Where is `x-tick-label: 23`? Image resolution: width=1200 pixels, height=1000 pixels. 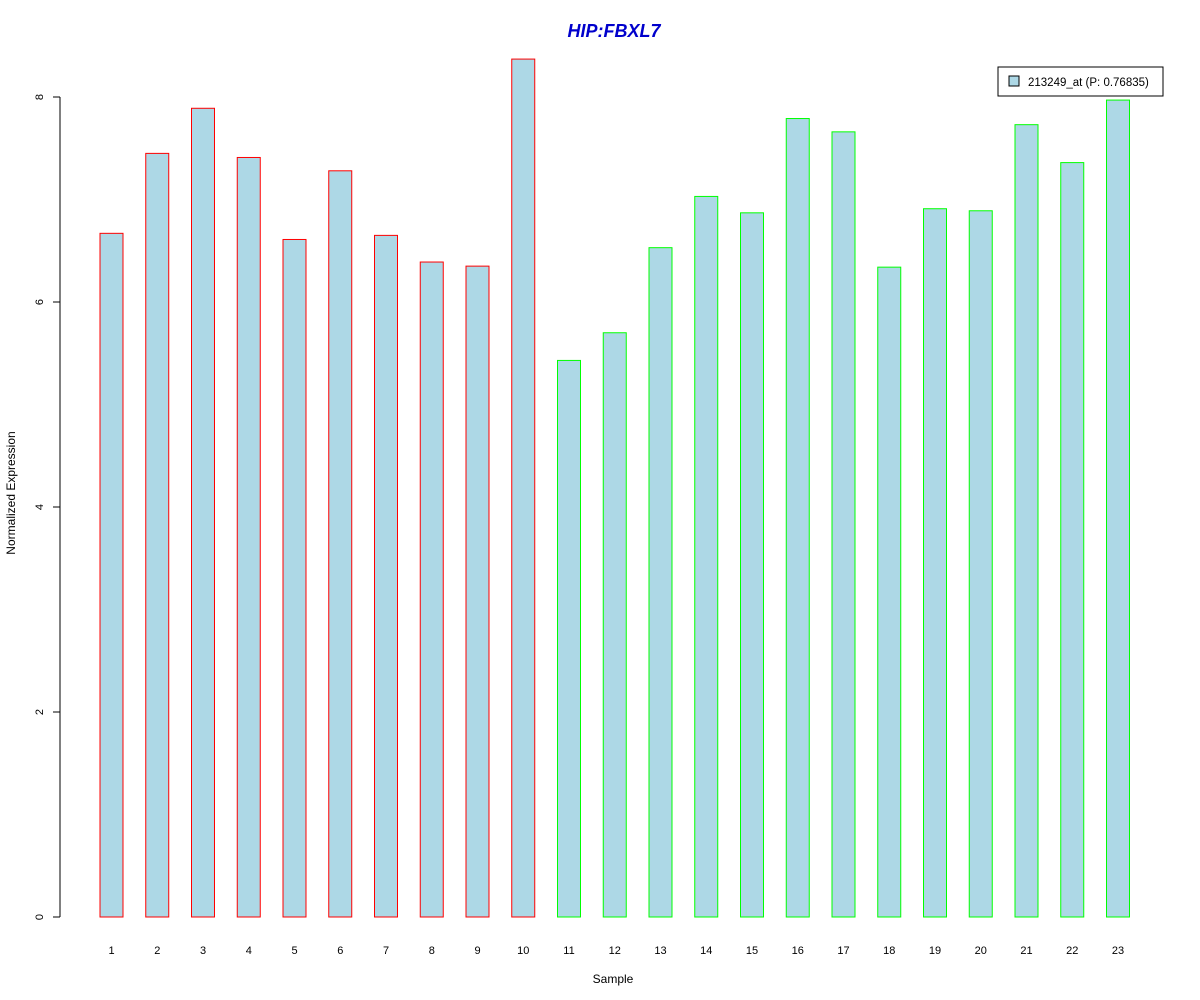
x-tick-label: 23 is located at coordinates (1118, 951).